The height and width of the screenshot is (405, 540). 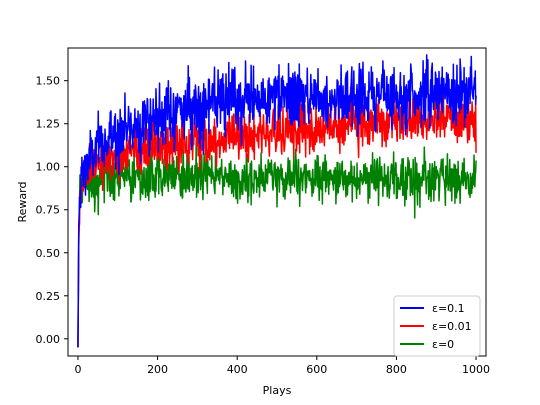 I want to click on y-tick-label: 1.00, so click(x=48, y=167).